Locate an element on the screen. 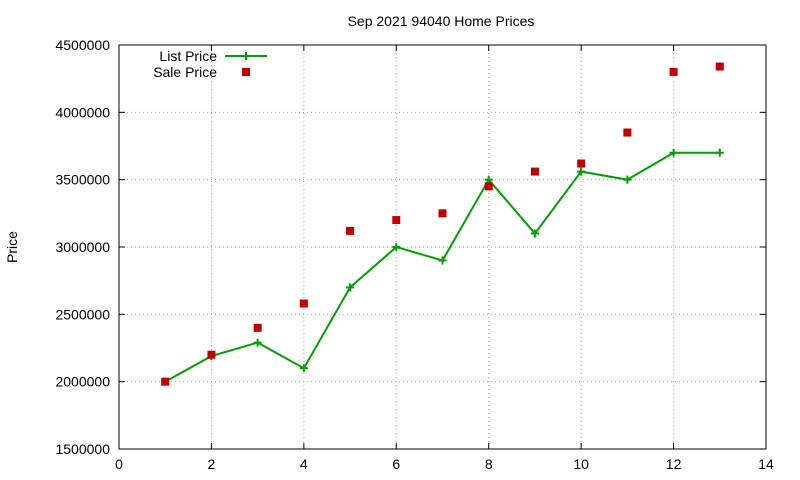 Image resolution: width=800 pixels, height=480 pixels. y-tick-label: 3000000 is located at coordinates (82, 247).